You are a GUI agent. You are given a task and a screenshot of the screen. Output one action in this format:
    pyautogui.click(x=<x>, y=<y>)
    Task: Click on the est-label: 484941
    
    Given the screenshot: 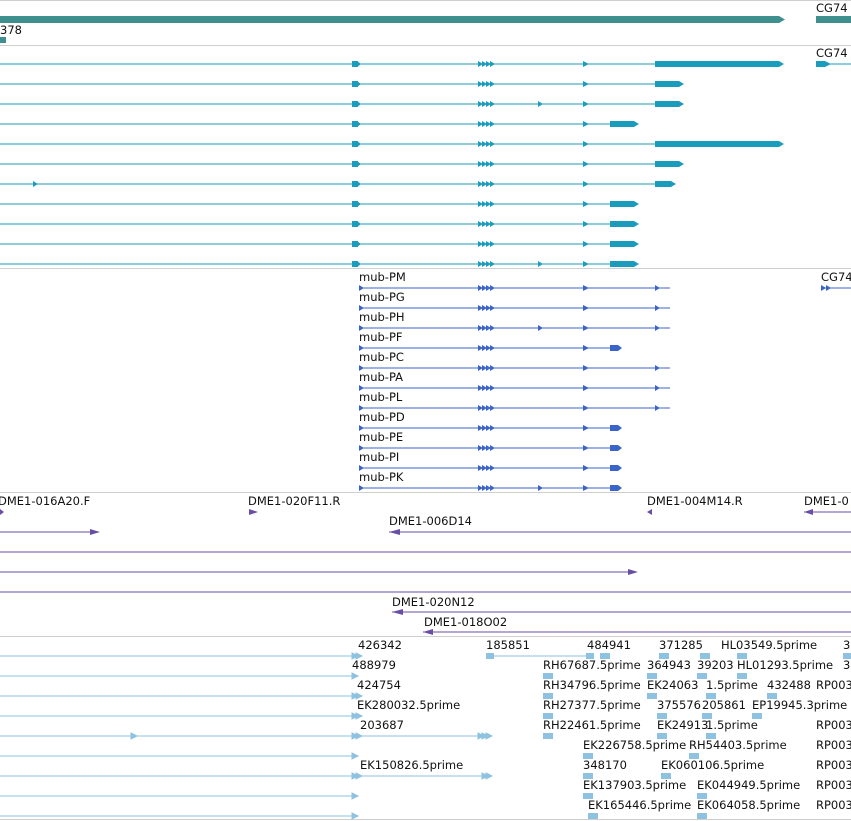 What is the action you would take?
    pyautogui.click(x=609, y=645)
    